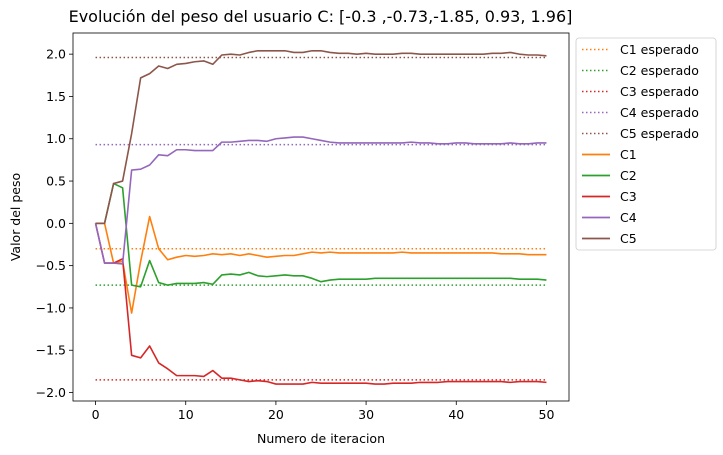 The width and height of the screenshot is (723, 455). Describe the element at coordinates (659, 49) in the screenshot. I see `legend-label: C1 esperado` at that location.